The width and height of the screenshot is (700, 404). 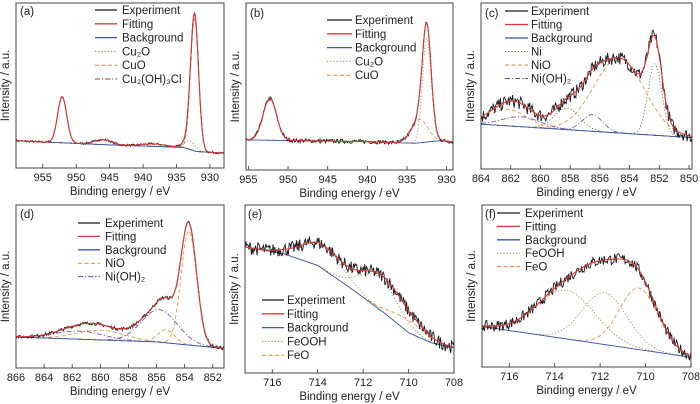 I want to click on legend-entry: Cu₂(OH)₃Cl, so click(x=152, y=80).